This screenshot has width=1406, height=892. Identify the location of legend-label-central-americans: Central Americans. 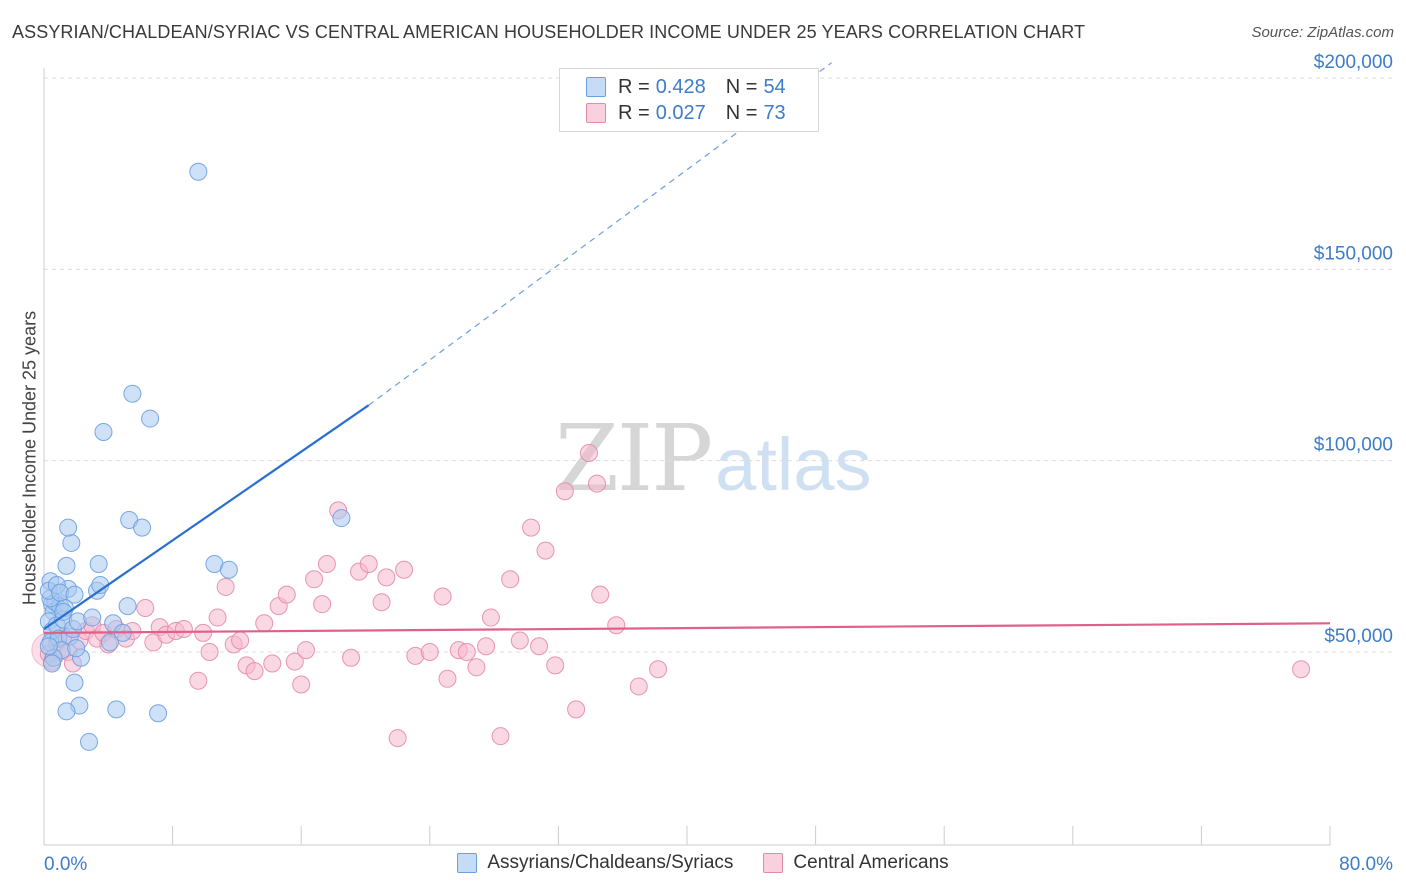
(871, 862).